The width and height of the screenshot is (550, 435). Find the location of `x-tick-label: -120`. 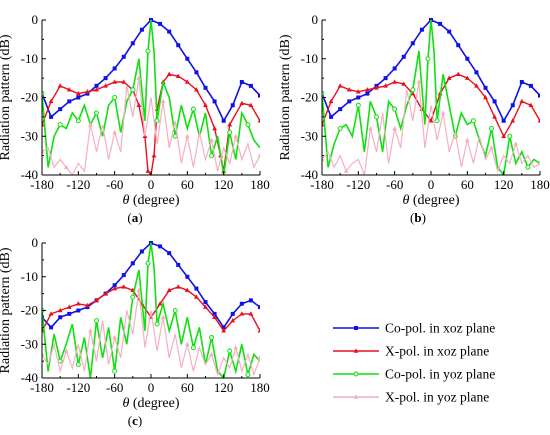

x-tick-label: -120 is located at coordinates (78, 387).